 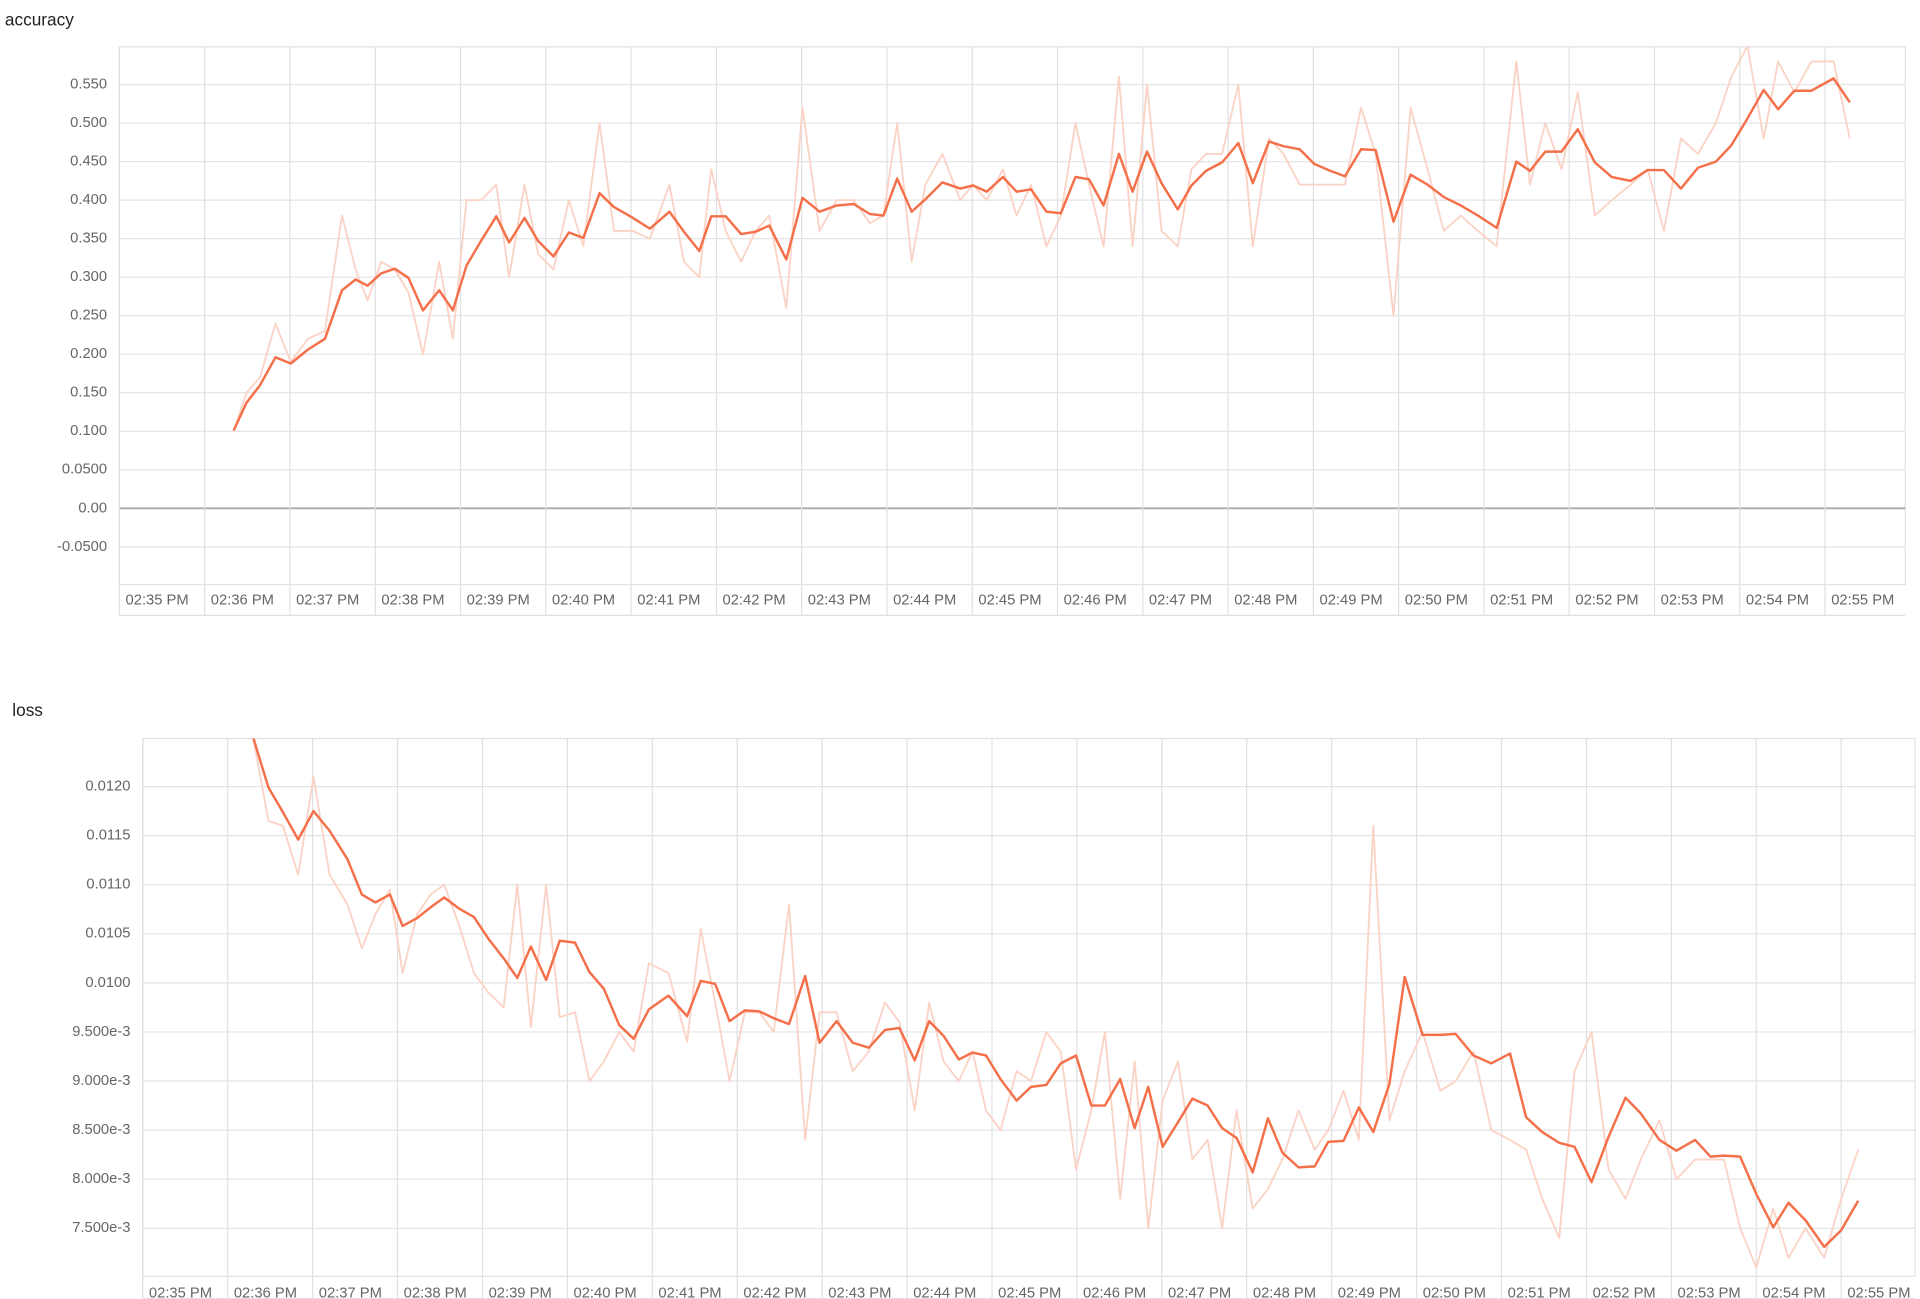 What do you see at coordinates (108, 885) in the screenshot?
I see `y-tick-label: 0.0110` at bounding box center [108, 885].